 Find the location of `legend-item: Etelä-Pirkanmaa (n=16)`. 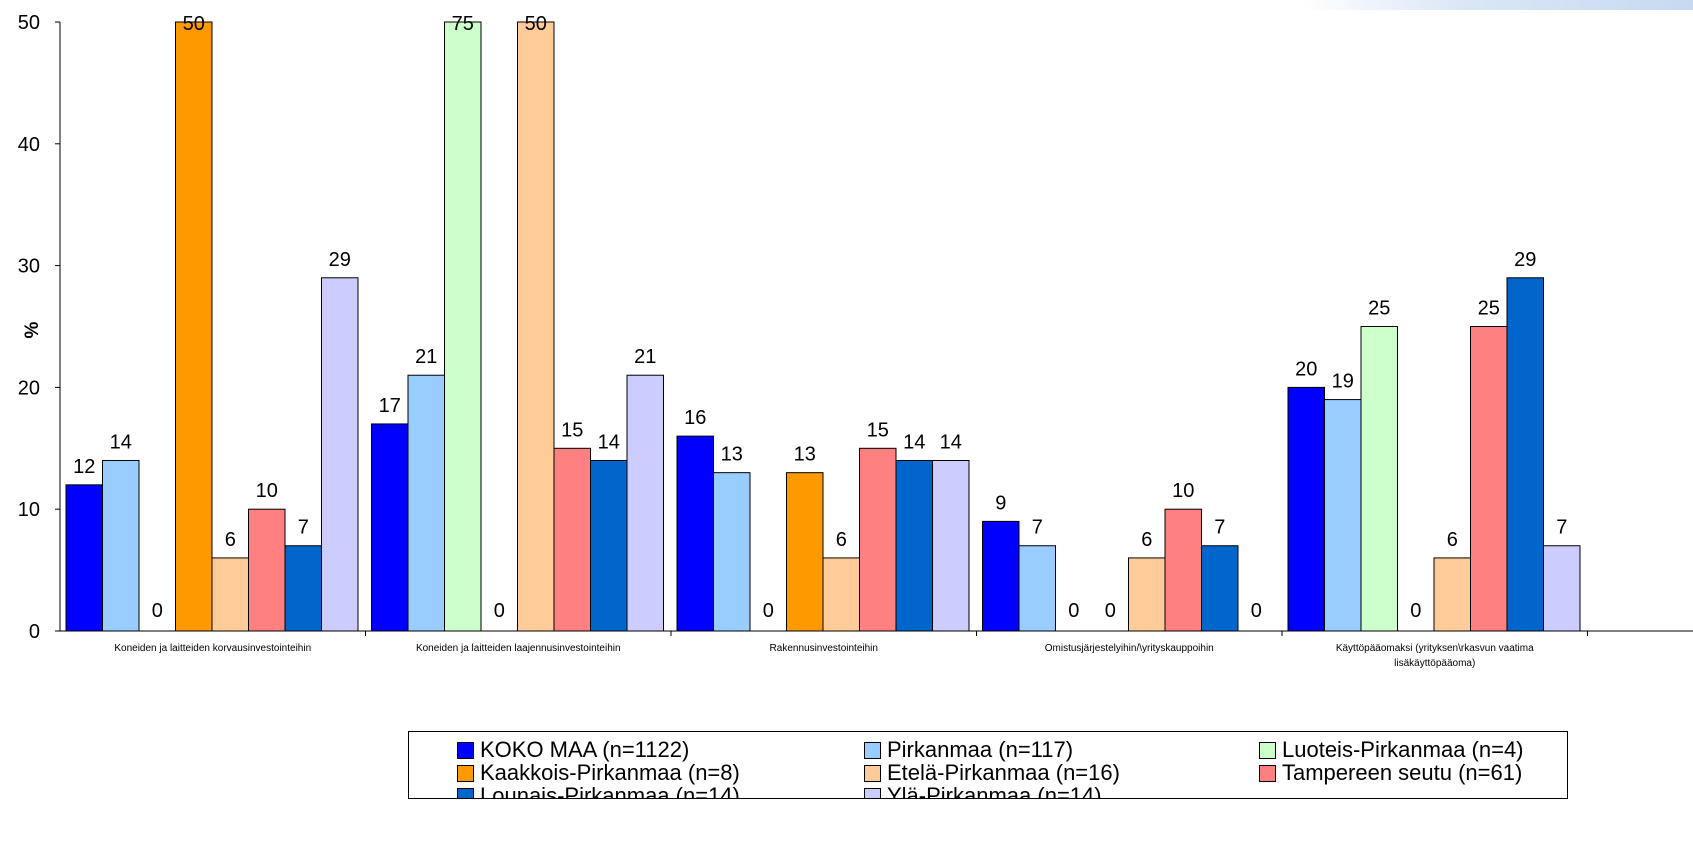

legend-item: Etelä-Pirkanmaa (n=16) is located at coordinates (992, 773).